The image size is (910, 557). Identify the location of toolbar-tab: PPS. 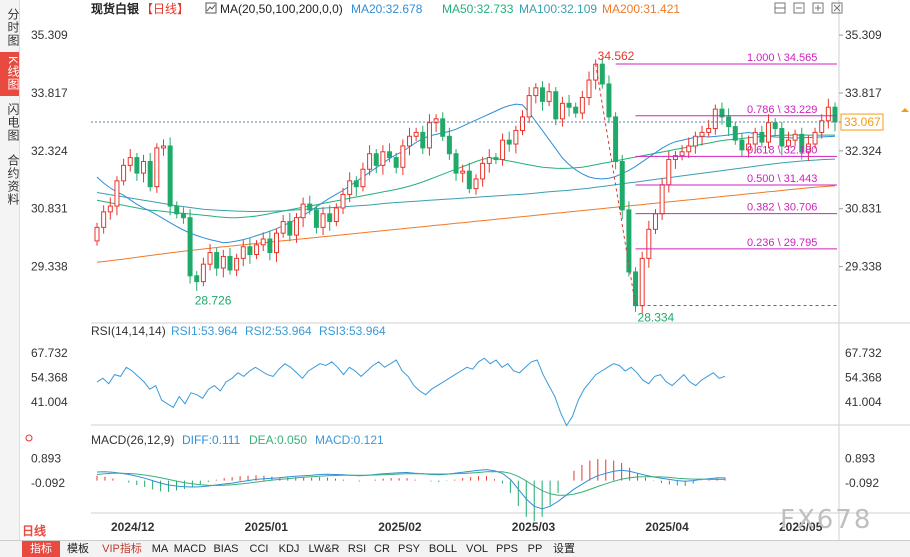
(506, 549).